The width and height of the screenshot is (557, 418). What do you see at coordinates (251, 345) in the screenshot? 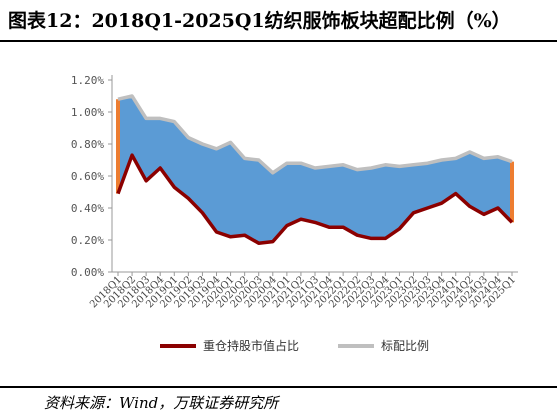
I see `legend-label-holding: 重仓持股市值占比` at bounding box center [251, 345].